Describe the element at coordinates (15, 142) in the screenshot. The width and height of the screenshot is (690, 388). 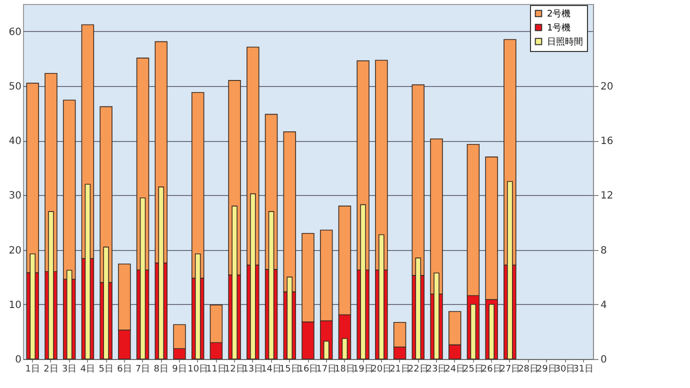
I see `y-tick-label: 40` at that location.